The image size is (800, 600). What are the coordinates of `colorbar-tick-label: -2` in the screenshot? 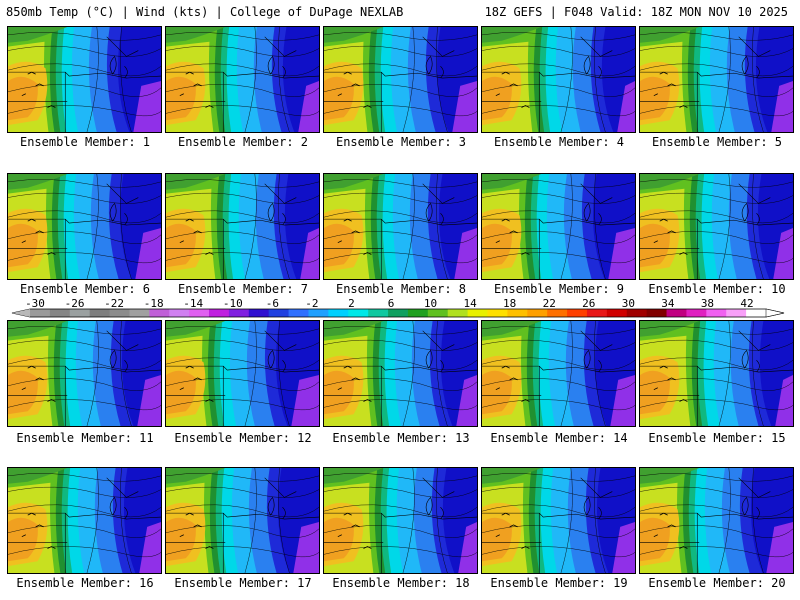 It's located at (311, 303).